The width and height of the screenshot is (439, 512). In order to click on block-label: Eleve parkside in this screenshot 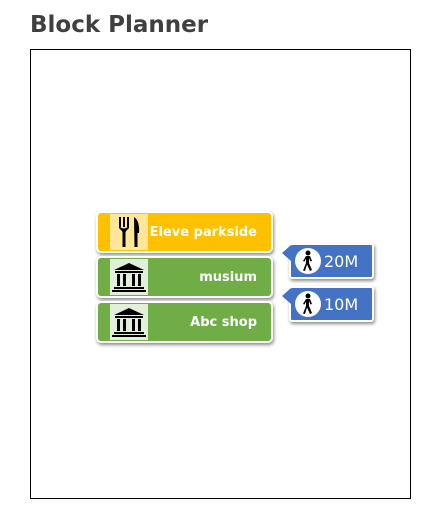, I will do `click(203, 232)`.